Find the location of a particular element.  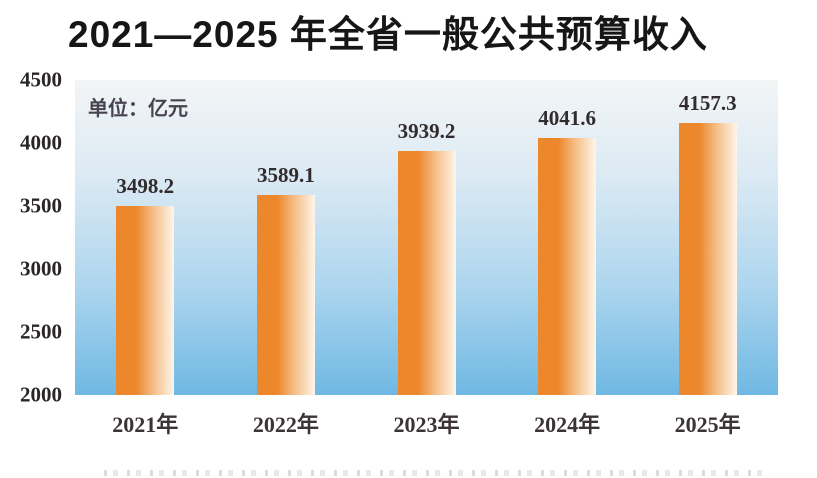

x-tick-label: 2022年 is located at coordinates (285, 424).